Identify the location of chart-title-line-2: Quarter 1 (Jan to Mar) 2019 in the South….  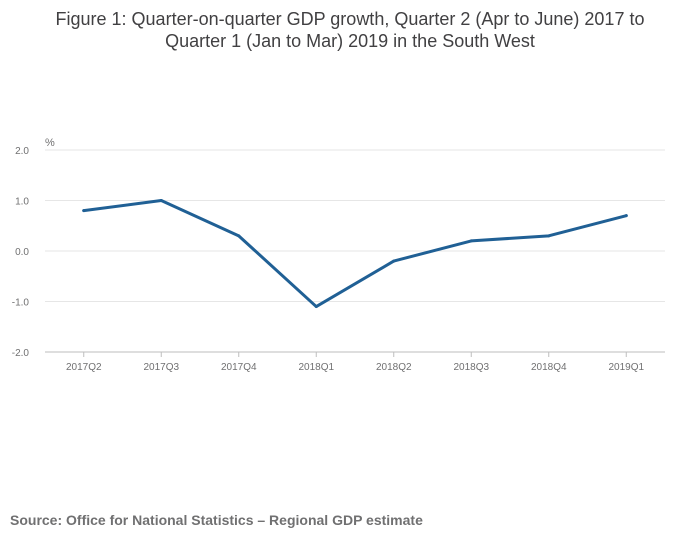
(350, 41).